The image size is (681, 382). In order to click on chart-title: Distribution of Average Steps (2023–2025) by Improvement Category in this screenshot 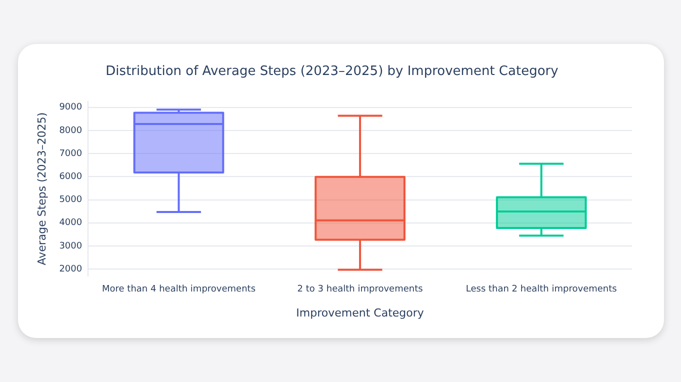, I will do `click(332, 72)`.